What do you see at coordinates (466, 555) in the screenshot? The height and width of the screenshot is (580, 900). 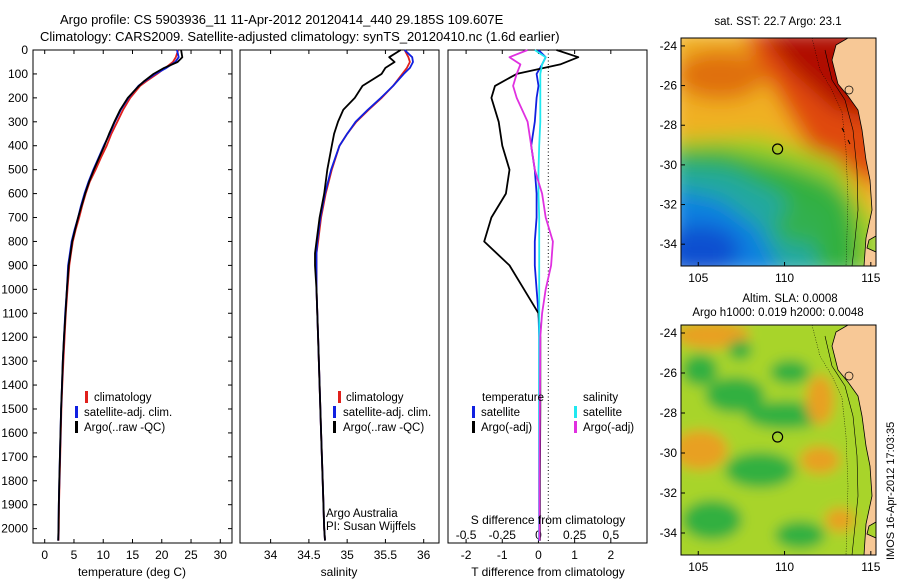 I see `x-tick-label: -2` at bounding box center [466, 555].